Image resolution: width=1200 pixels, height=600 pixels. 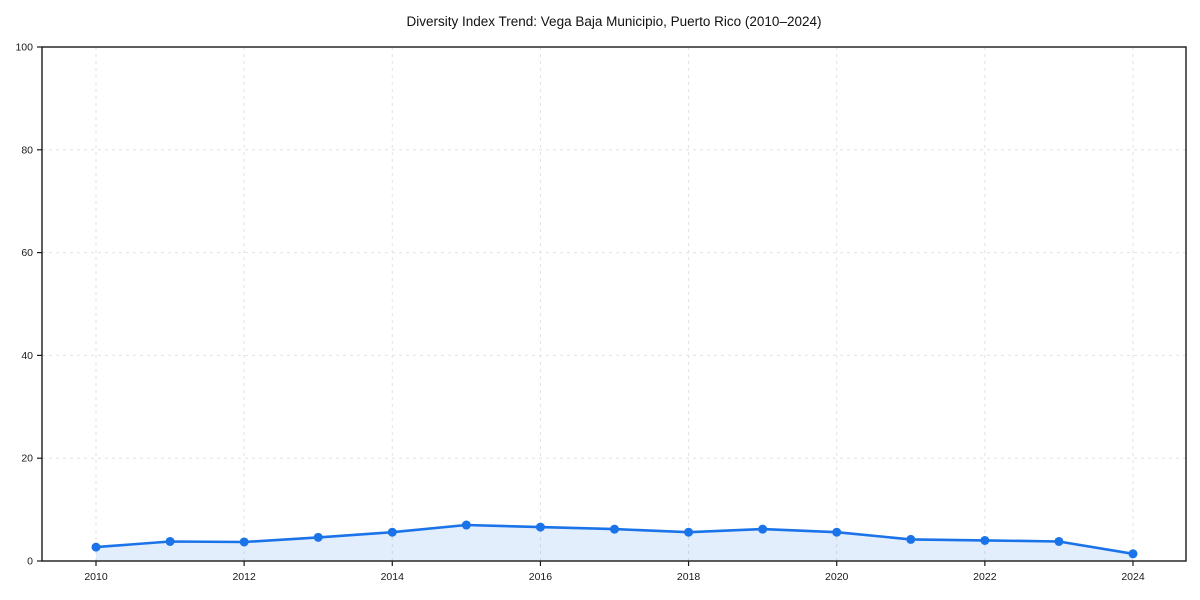 What do you see at coordinates (541, 577) in the screenshot?
I see `x-tick-label: 2016` at bounding box center [541, 577].